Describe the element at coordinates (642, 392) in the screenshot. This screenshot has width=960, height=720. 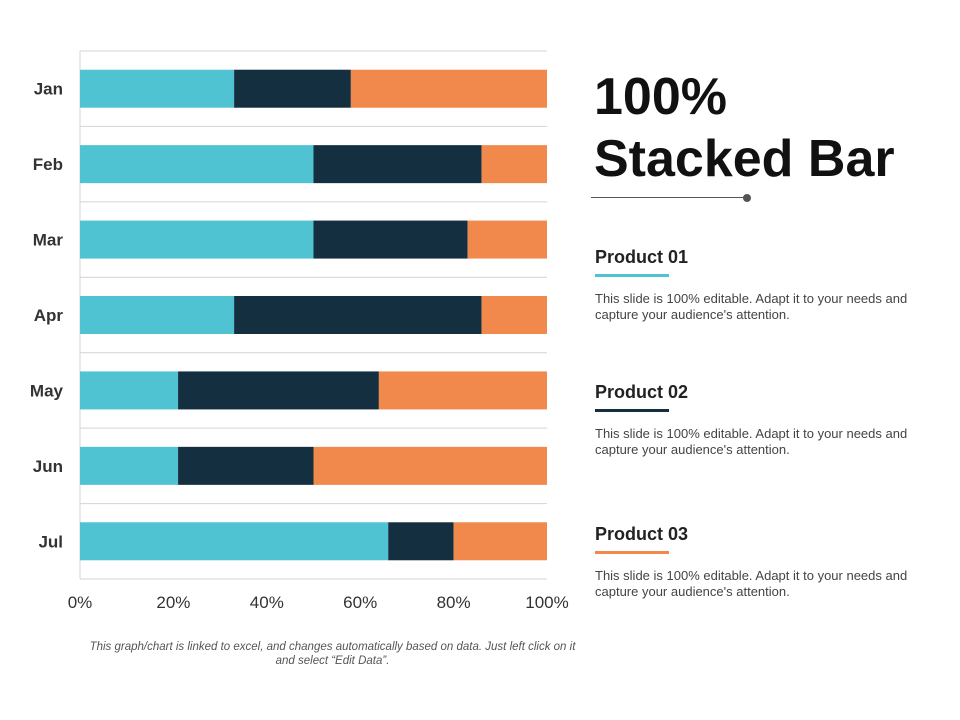
I see `product-02-name: Product 02` at that location.